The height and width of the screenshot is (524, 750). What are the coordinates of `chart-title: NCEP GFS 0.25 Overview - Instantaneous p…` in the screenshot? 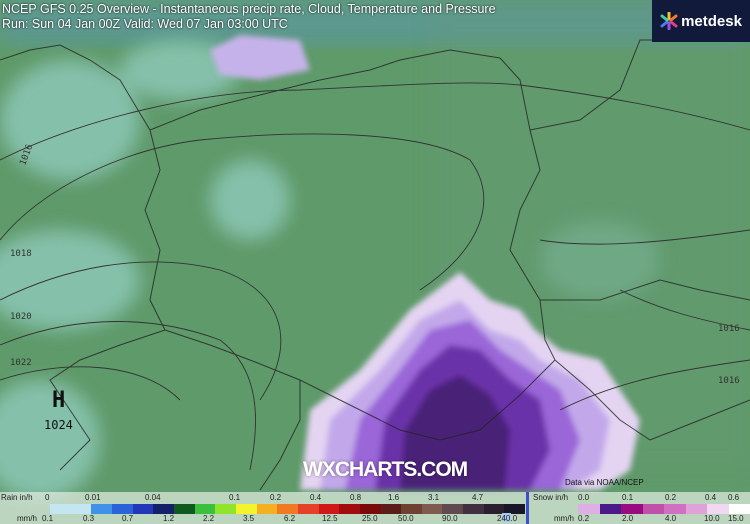 It's located at (249, 9).